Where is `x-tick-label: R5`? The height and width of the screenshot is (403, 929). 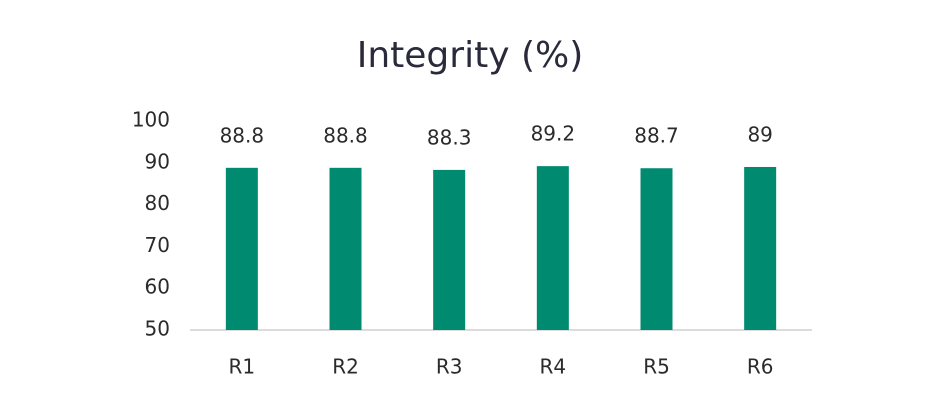
x-tick-label: R5 is located at coordinates (656, 367).